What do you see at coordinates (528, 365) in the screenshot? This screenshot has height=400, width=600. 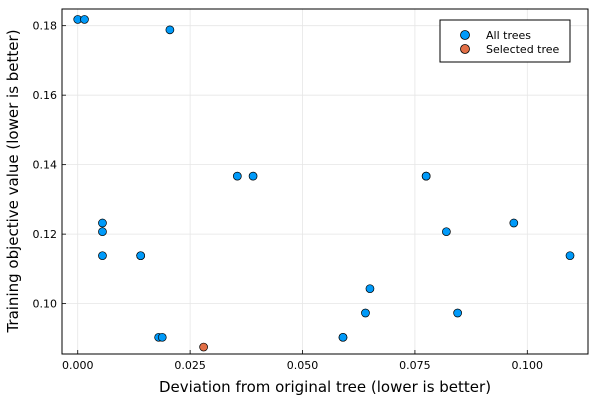 I see `x-tick-label: 0.100` at bounding box center [528, 365].